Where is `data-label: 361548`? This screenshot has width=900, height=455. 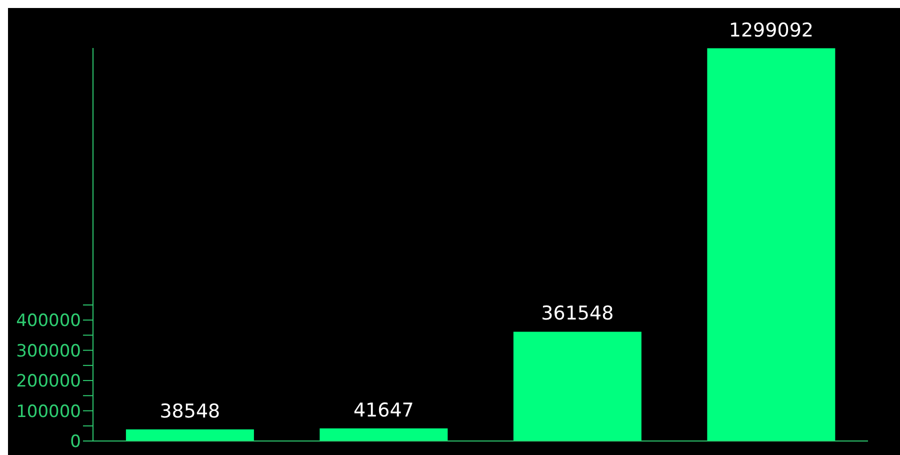 data-label: 361548 is located at coordinates (577, 313).